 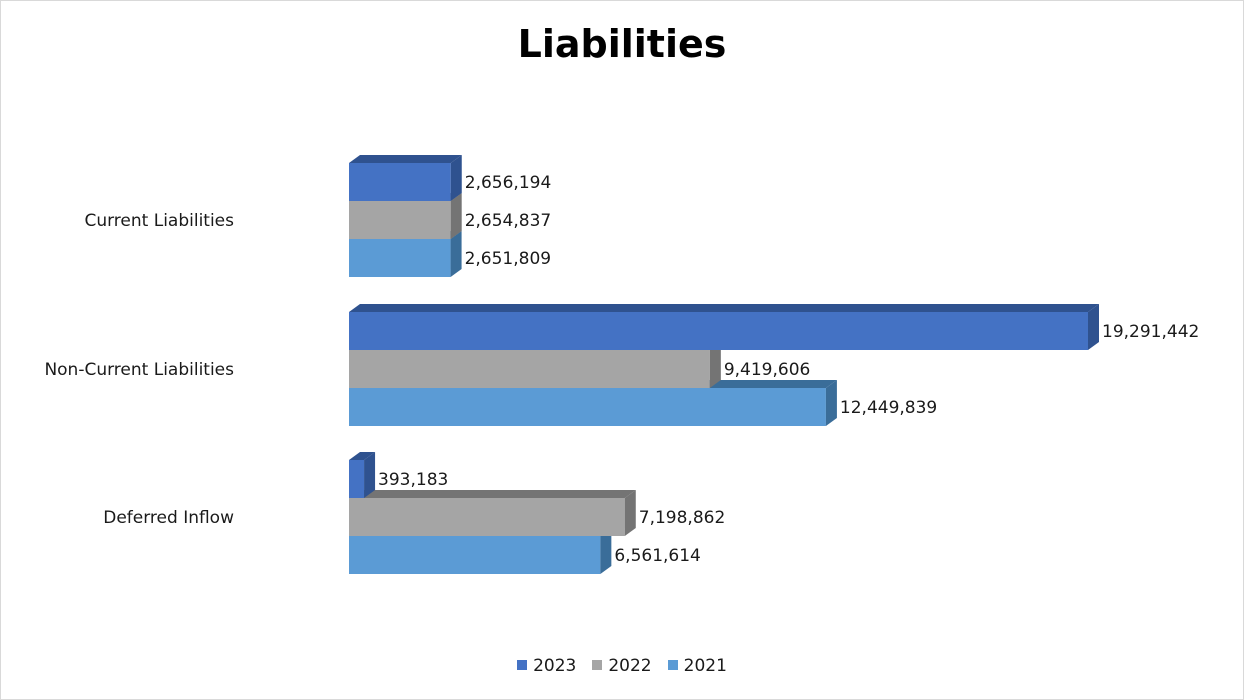 What do you see at coordinates (682, 518) in the screenshot?
I see `data-label: 7,198,862` at bounding box center [682, 518].